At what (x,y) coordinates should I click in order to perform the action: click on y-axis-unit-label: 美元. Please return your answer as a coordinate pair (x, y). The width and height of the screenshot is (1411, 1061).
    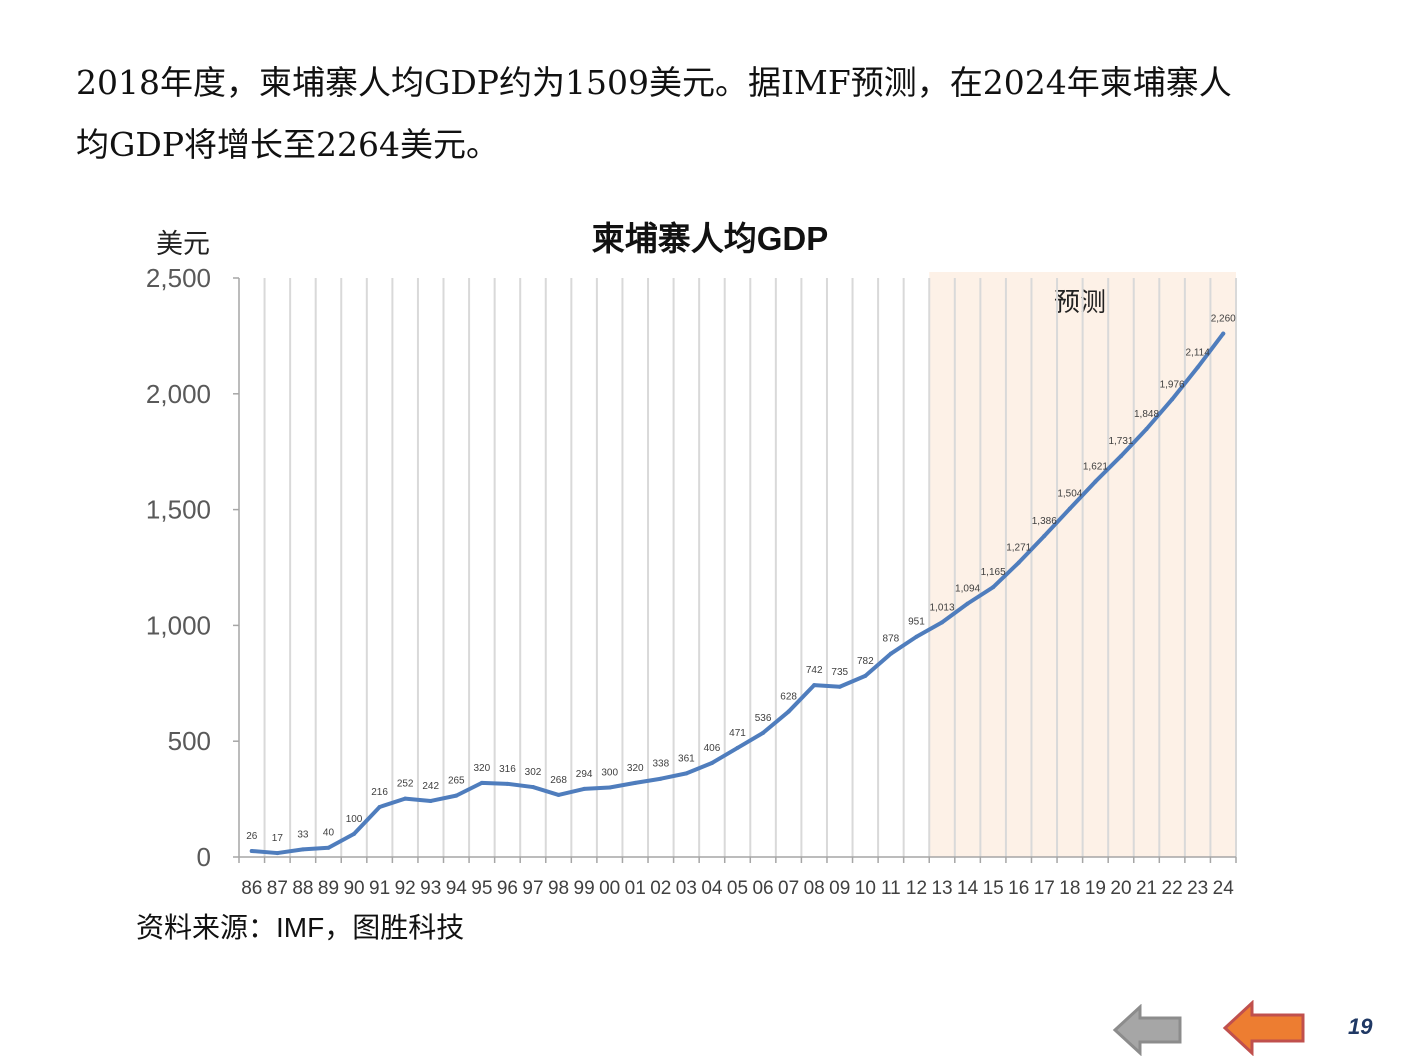
    Looking at the image, I should click on (183, 244).